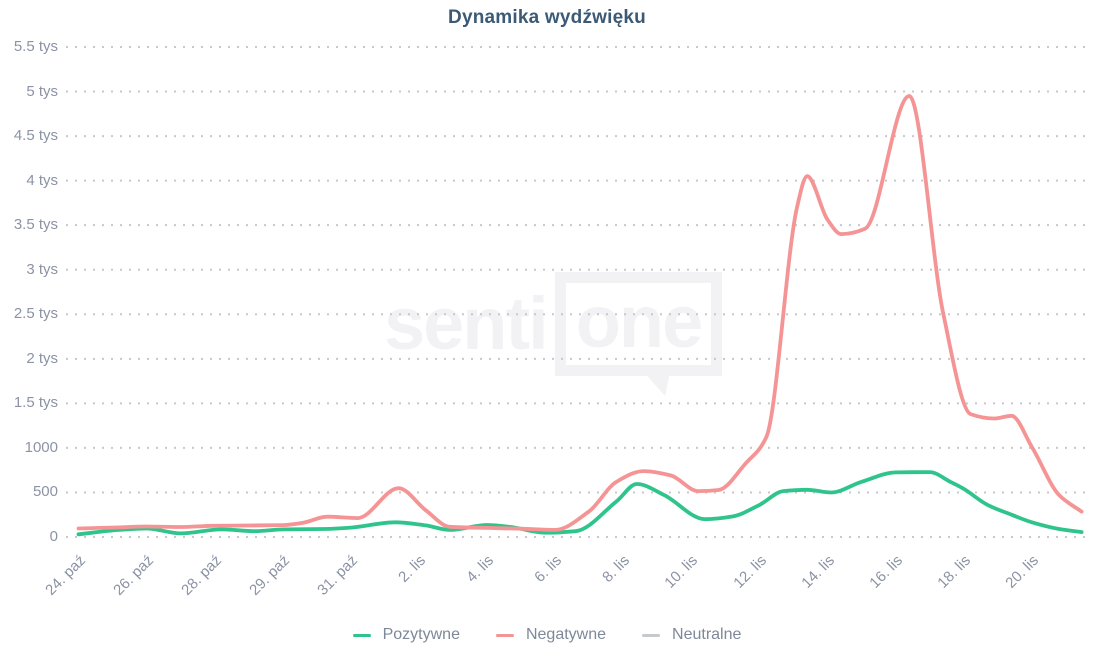 This screenshot has width=1094, height=658. What do you see at coordinates (566, 634) in the screenshot?
I see `legend-label: Negatywne` at bounding box center [566, 634].